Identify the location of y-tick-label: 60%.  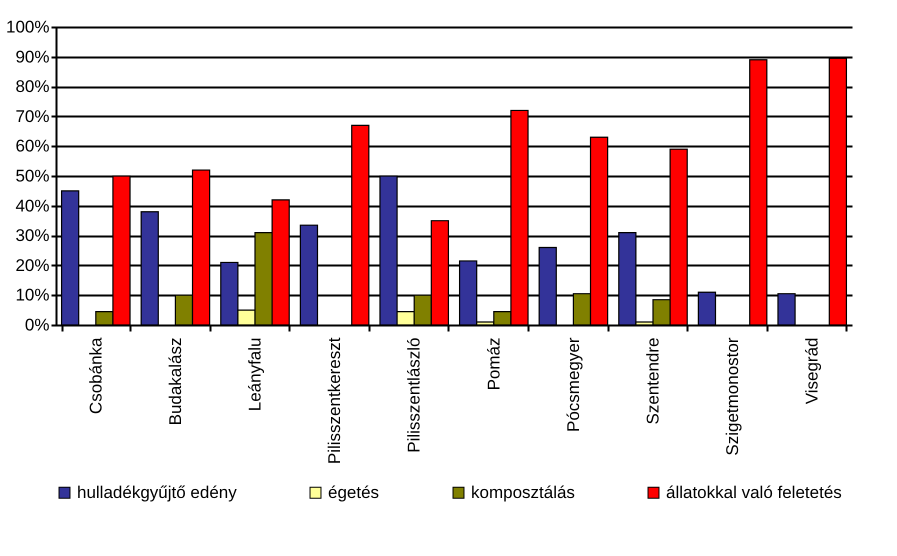
(32, 146).